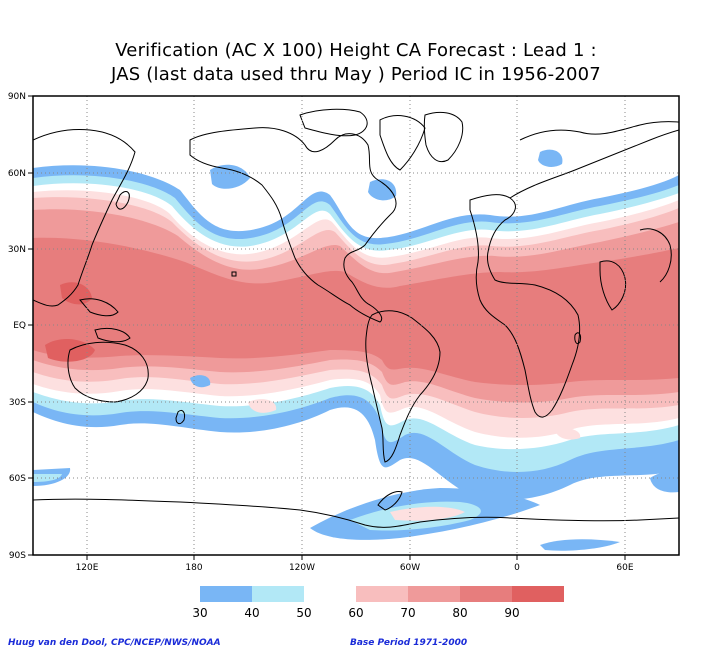 This screenshot has width=712, height=650. What do you see at coordinates (199, 613) in the screenshot?
I see `colorbar-label-30: 30` at bounding box center [199, 613].